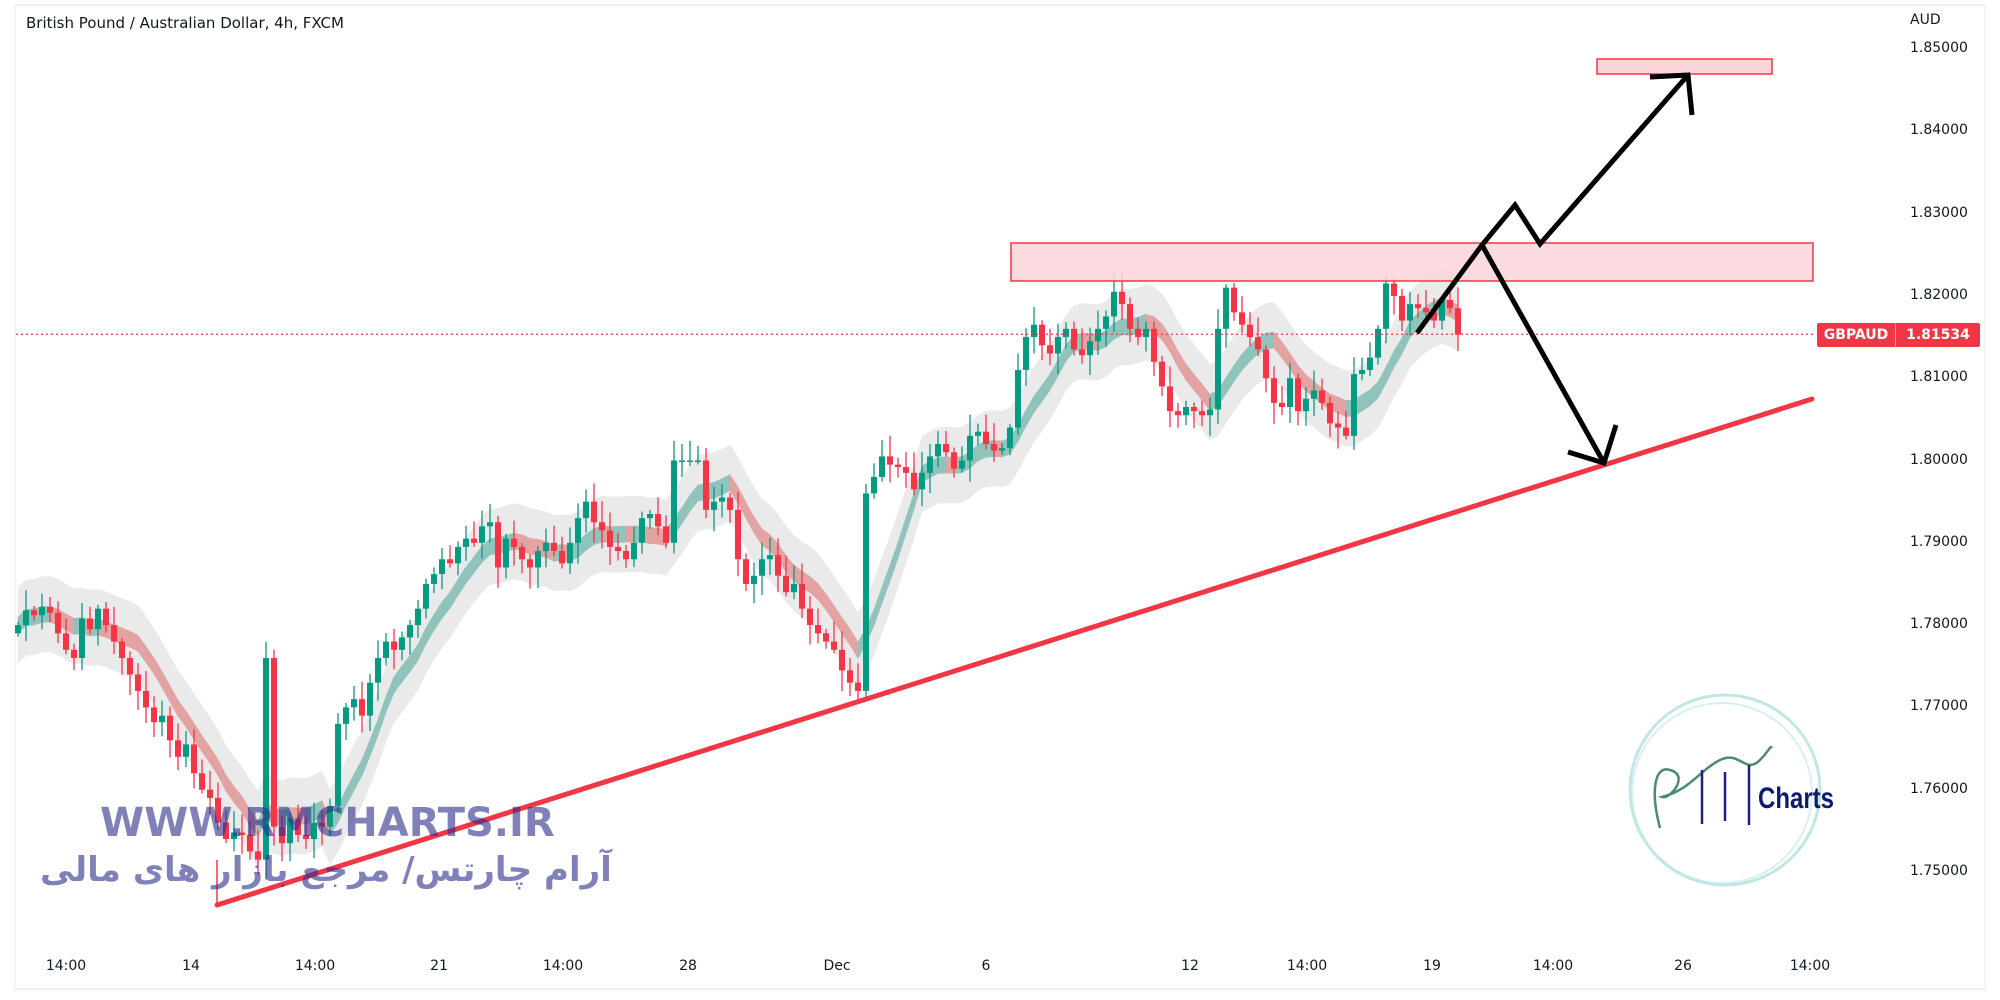 Image resolution: width=2000 pixels, height=1000 pixels. Describe the element at coordinates (1796, 798) in the screenshot. I see `logo-text: Charts` at that location.